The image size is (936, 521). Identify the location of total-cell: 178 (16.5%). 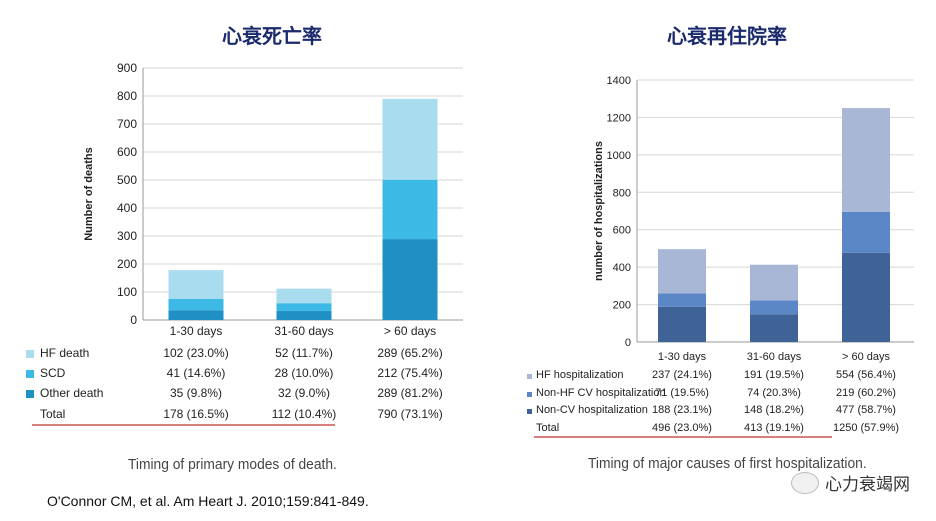
(195, 414).